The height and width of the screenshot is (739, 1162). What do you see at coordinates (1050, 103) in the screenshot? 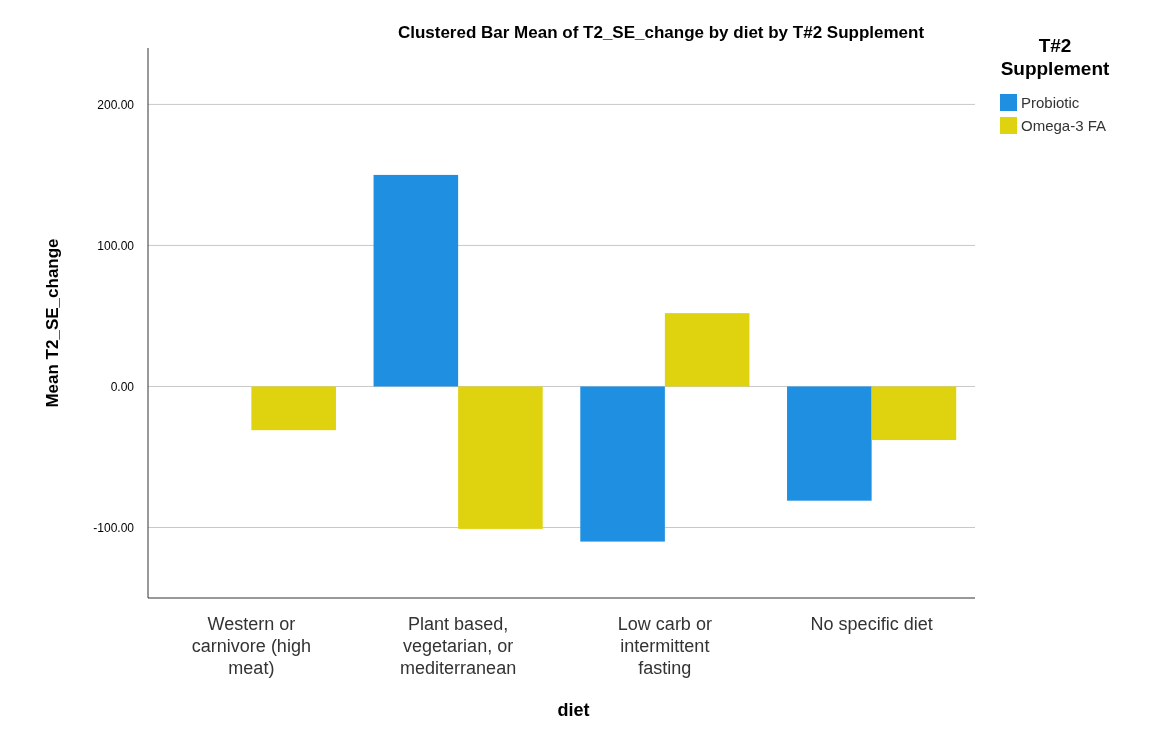
I see `legend-label: Probiotic` at bounding box center [1050, 103].